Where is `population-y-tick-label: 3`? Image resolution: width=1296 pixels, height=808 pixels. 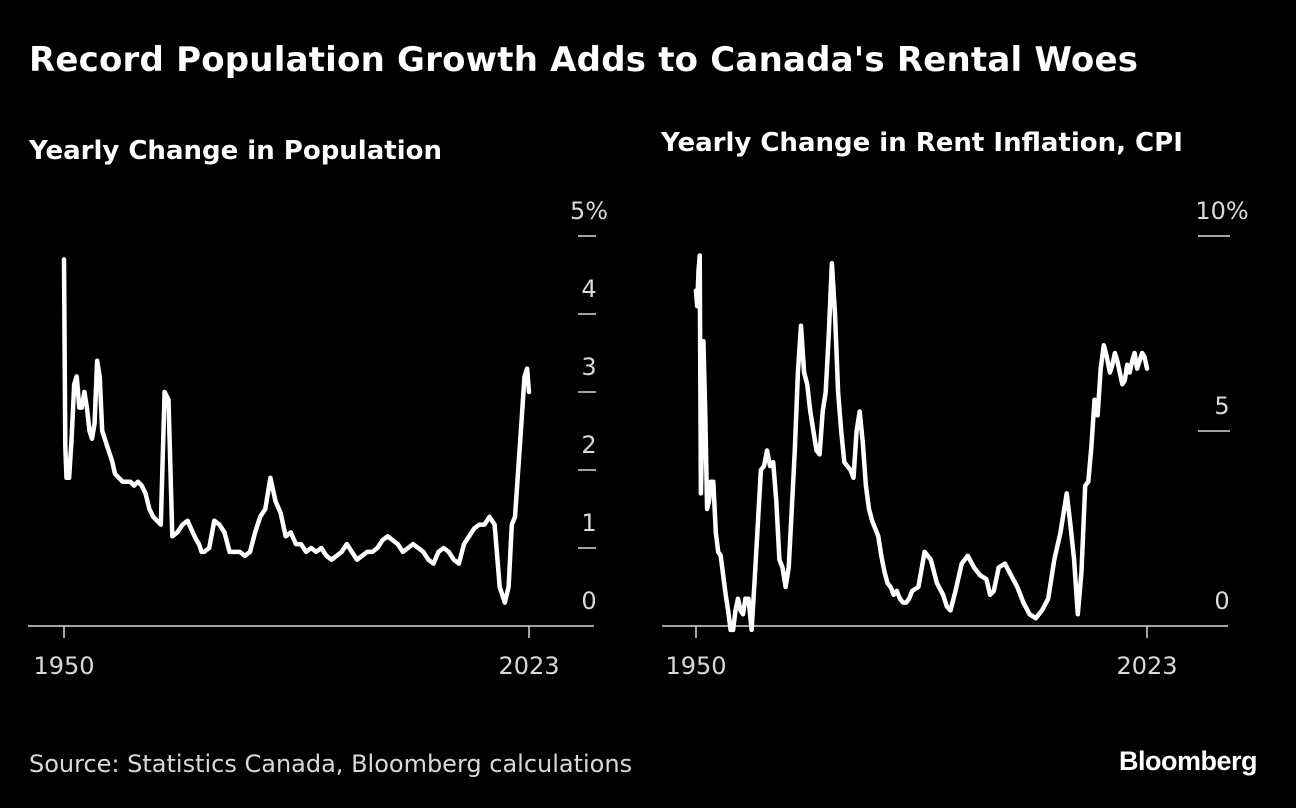 population-y-tick-label: 3 is located at coordinates (588, 367).